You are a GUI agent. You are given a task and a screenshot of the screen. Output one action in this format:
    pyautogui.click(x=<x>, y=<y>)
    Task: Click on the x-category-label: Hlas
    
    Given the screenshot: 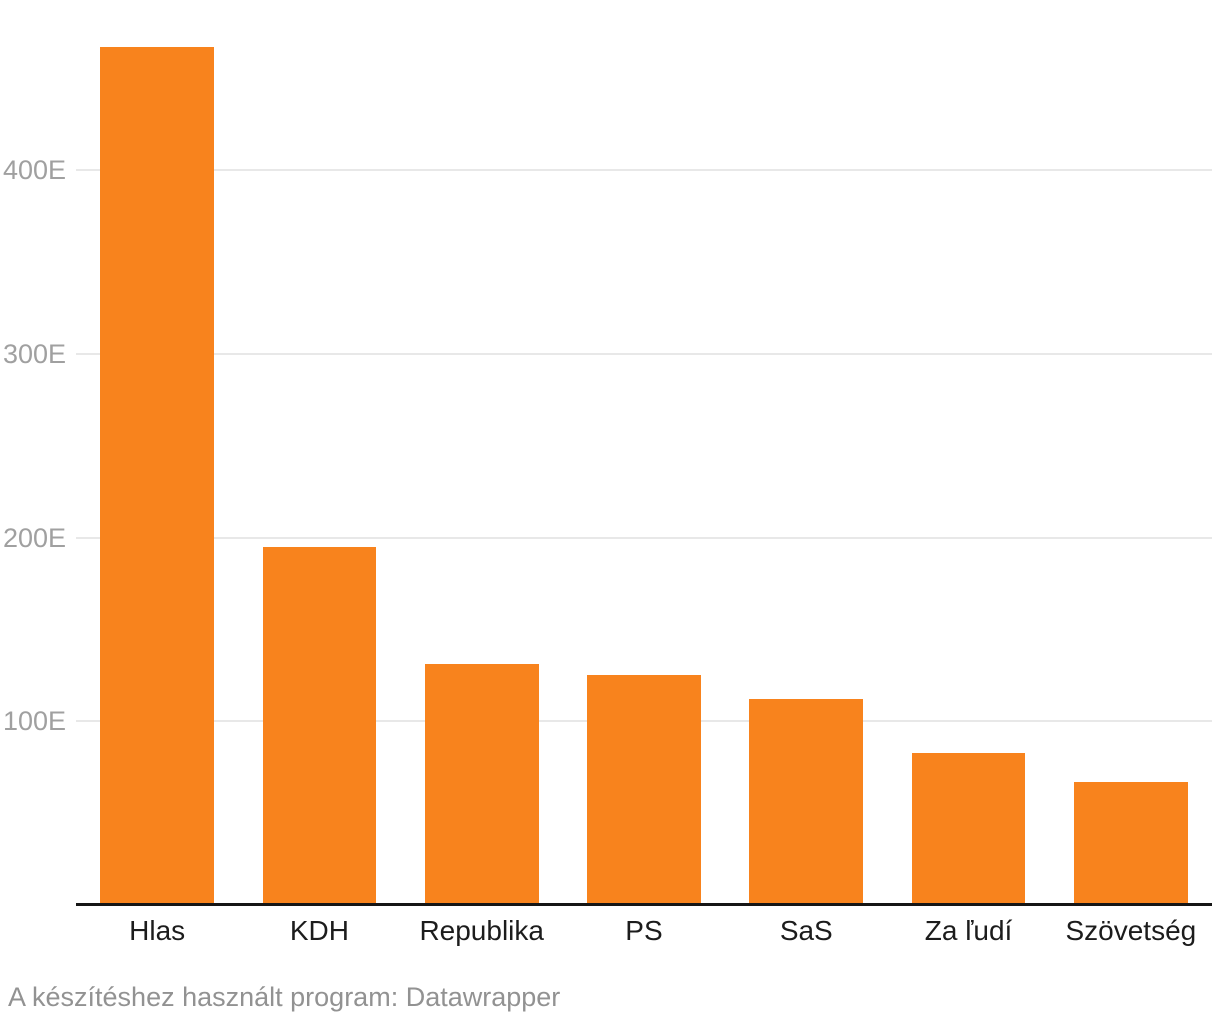 What is the action you would take?
    pyautogui.click(x=157, y=930)
    